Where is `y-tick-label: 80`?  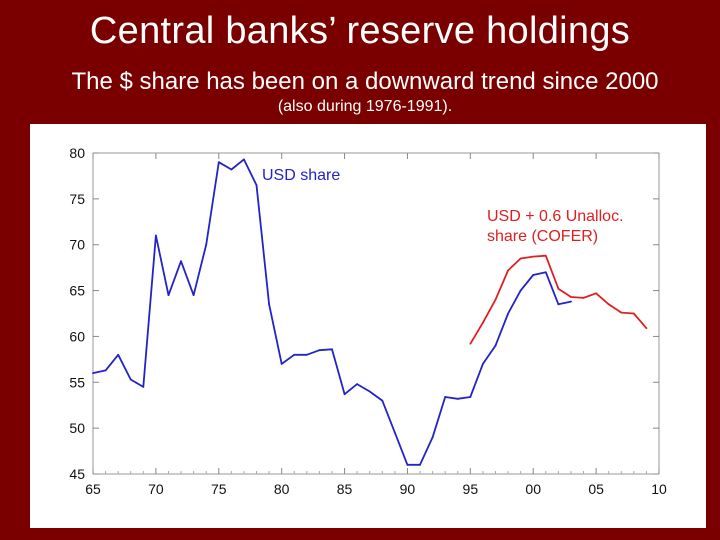
y-tick-label: 80 is located at coordinates (77, 153).